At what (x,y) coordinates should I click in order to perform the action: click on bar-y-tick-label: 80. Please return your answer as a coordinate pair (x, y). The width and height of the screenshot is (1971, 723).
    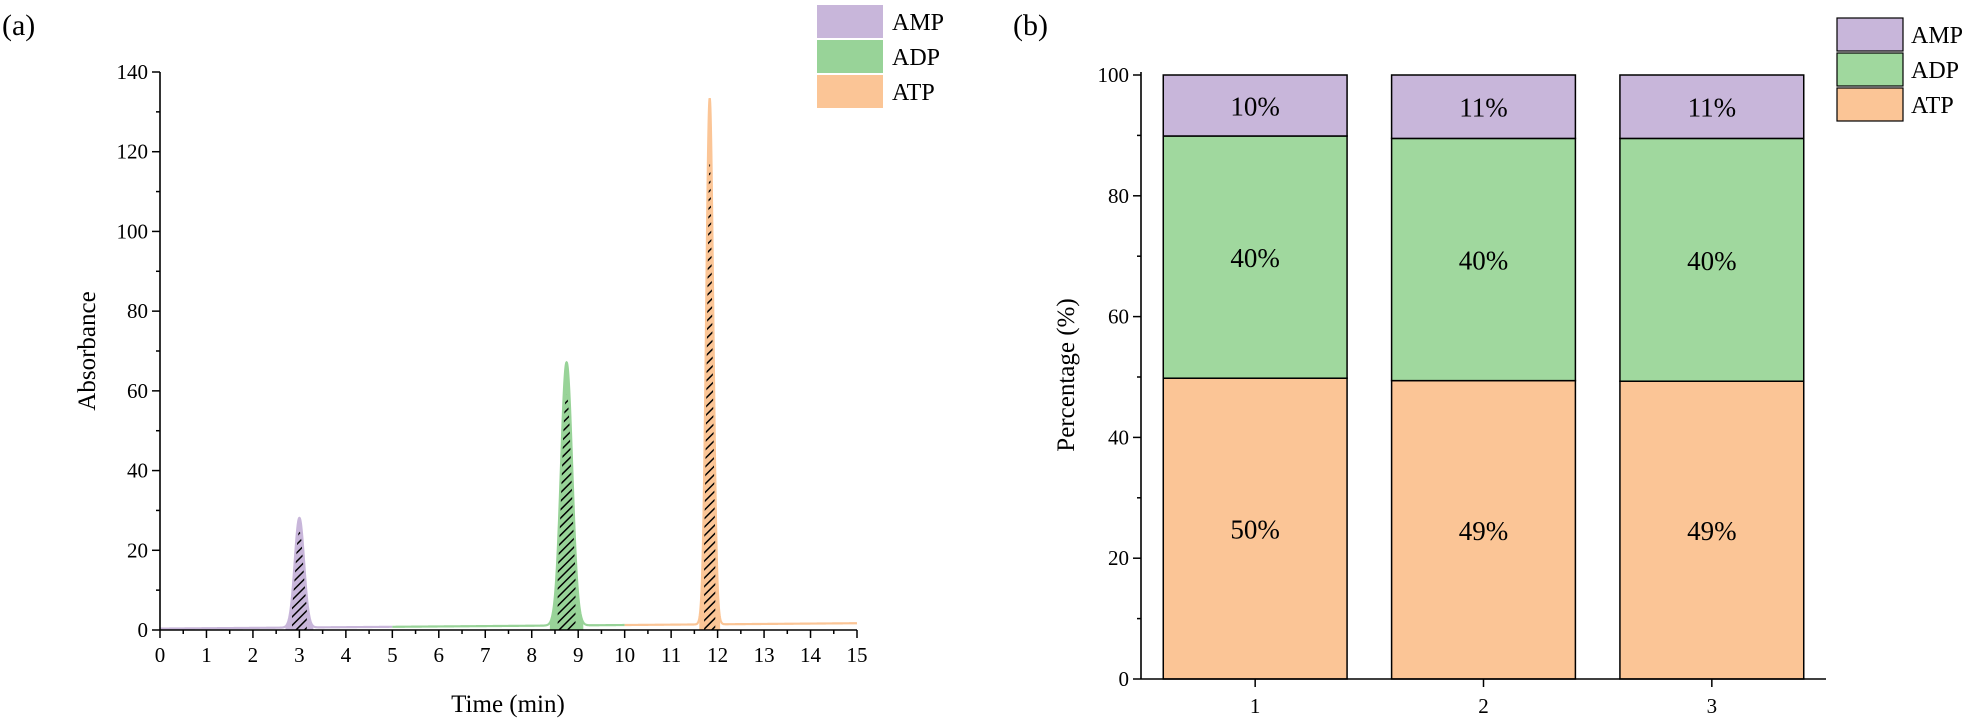
    Looking at the image, I should click on (1118, 196).